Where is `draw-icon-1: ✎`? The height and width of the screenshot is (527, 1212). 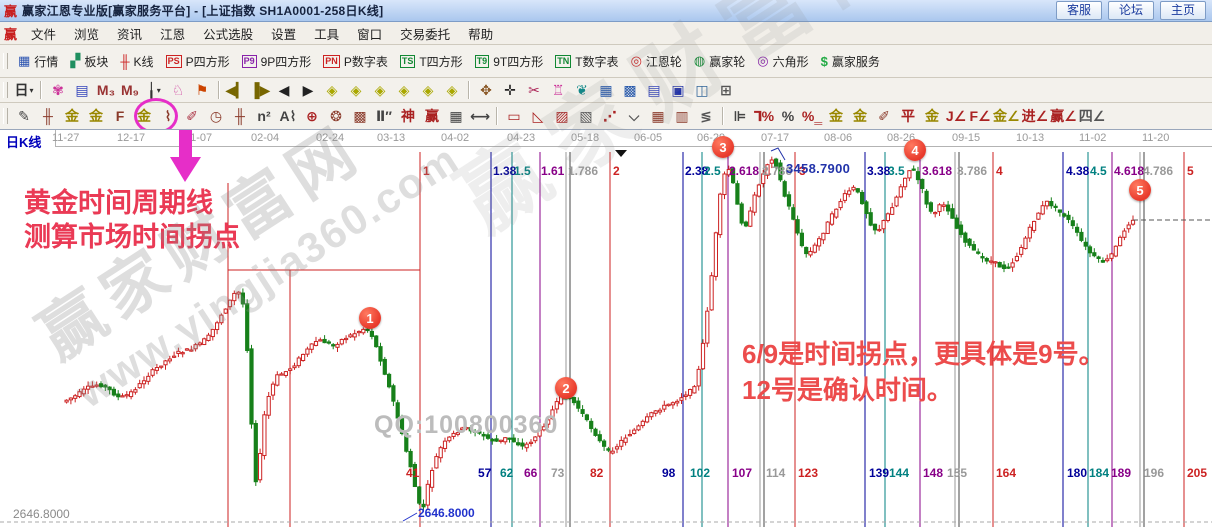
draw-icon-1: ✎ is located at coordinates (24, 115).